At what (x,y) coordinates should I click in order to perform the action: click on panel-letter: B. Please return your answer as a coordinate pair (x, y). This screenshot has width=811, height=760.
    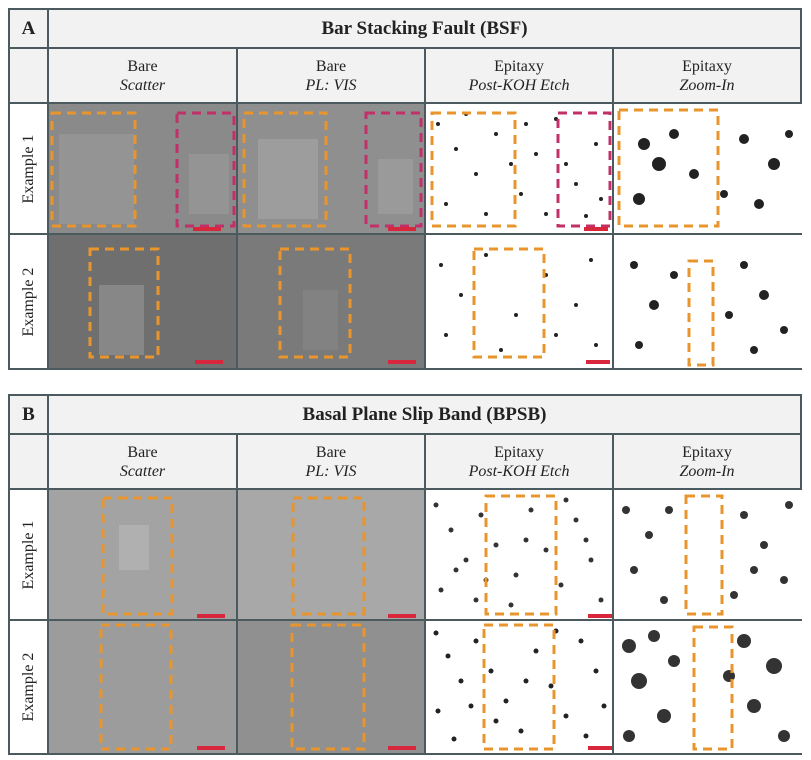
    Looking at the image, I should click on (28, 414).